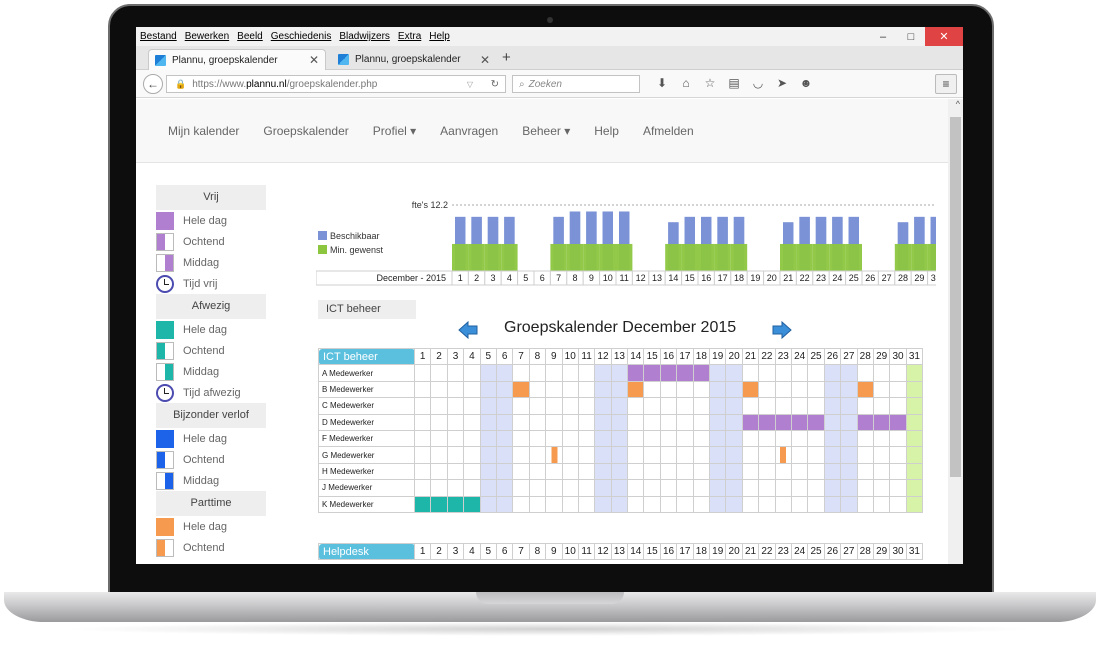 The width and height of the screenshot is (1100, 648). What do you see at coordinates (506, 57) in the screenshot?
I see `new-tab-icon: +` at bounding box center [506, 57].